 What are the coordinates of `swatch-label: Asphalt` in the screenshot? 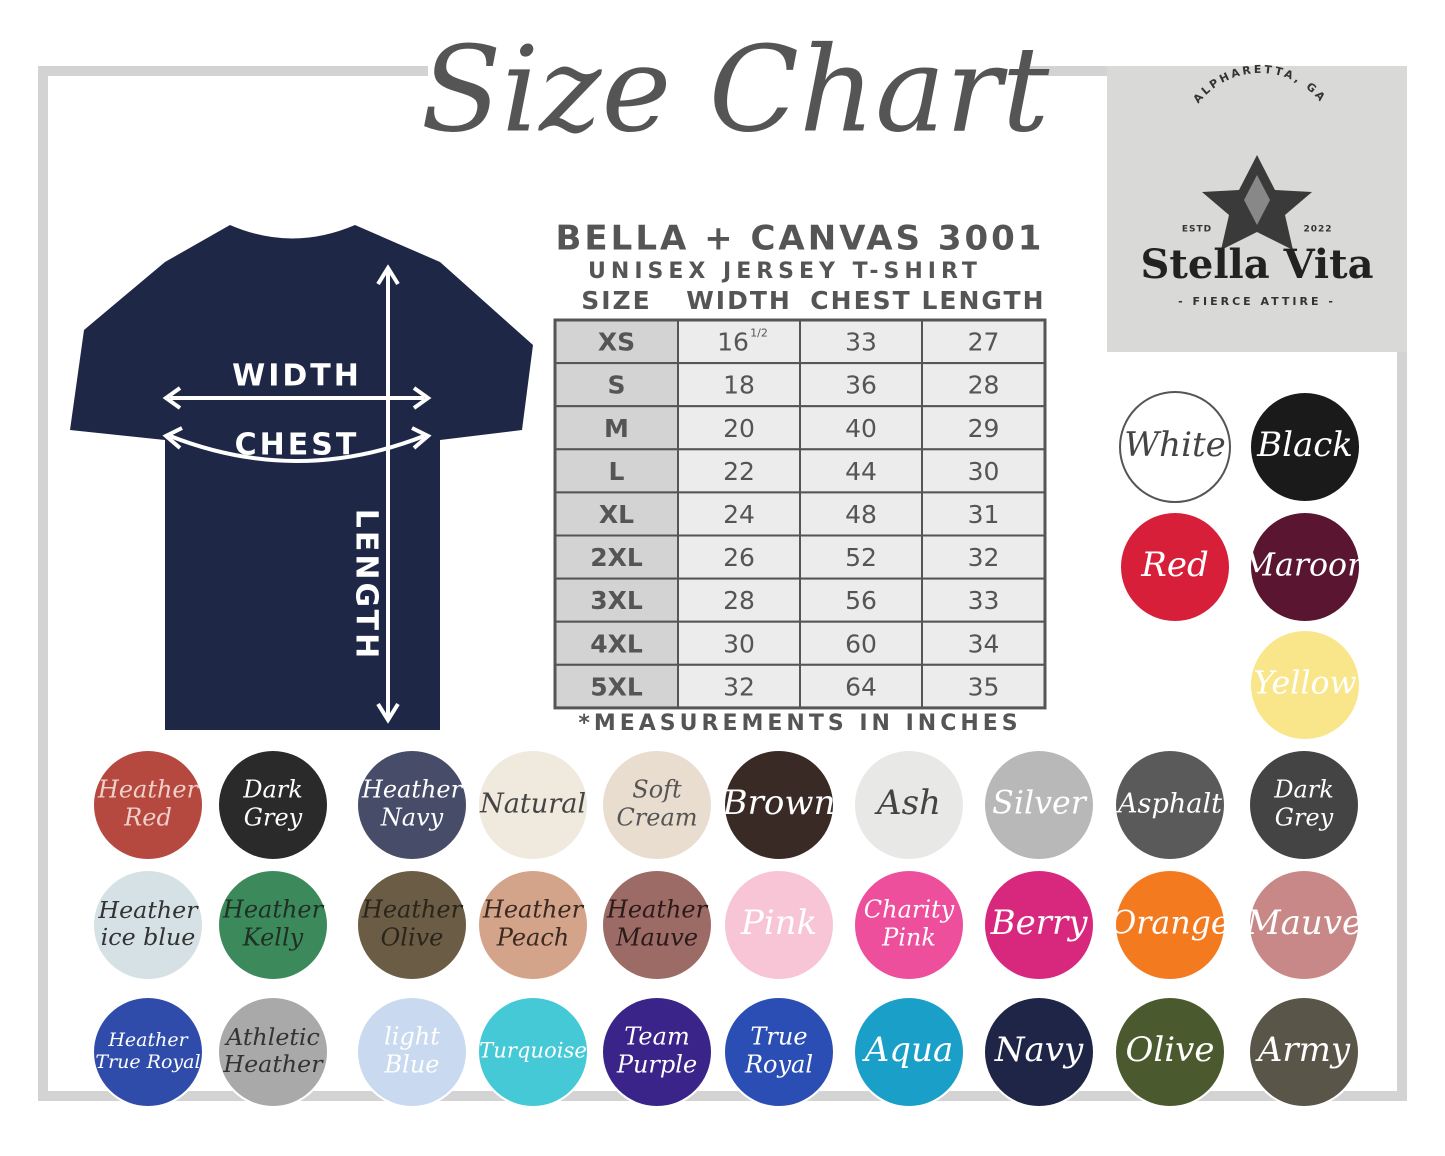 It's located at (1168, 804).